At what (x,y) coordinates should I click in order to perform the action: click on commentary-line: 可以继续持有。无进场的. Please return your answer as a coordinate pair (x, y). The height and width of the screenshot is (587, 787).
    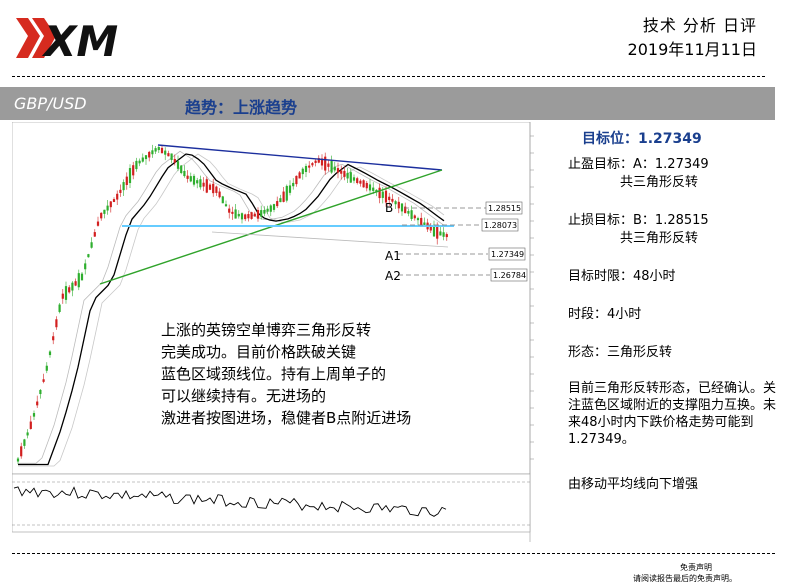
    Looking at the image, I should click on (244, 396).